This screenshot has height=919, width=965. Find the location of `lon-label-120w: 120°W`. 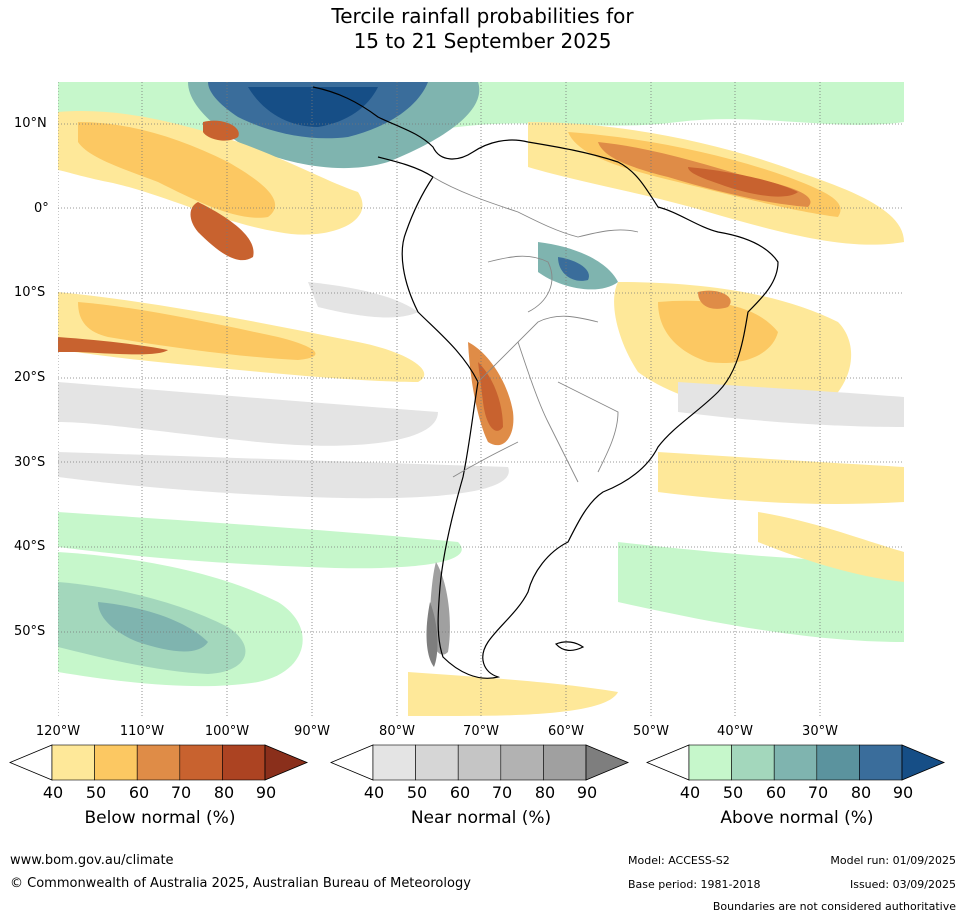

lon-label-120w: 120°W is located at coordinates (58, 731).